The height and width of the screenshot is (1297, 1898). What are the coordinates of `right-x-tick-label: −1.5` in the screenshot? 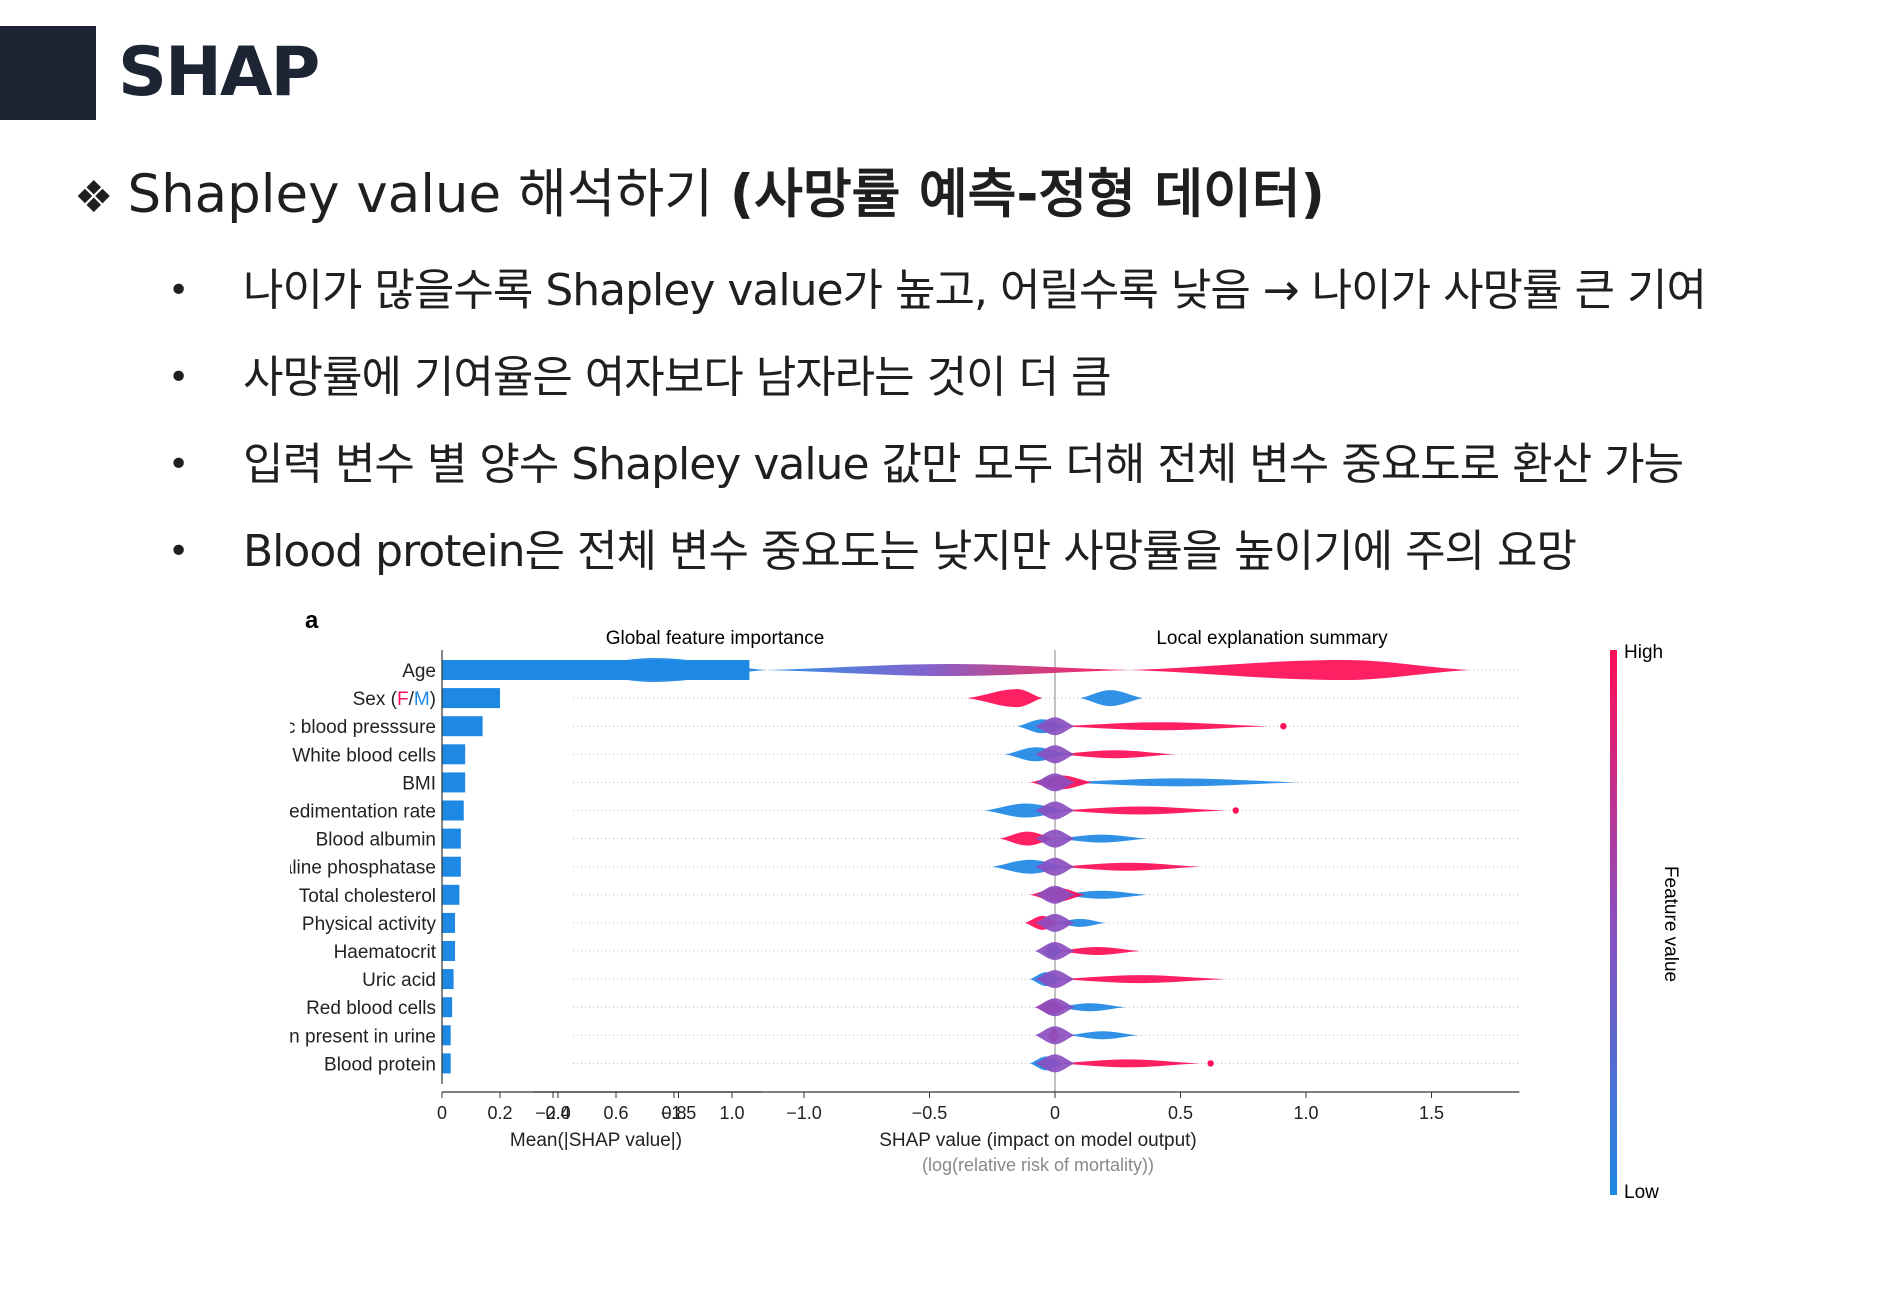 It's located at (679, 1113).